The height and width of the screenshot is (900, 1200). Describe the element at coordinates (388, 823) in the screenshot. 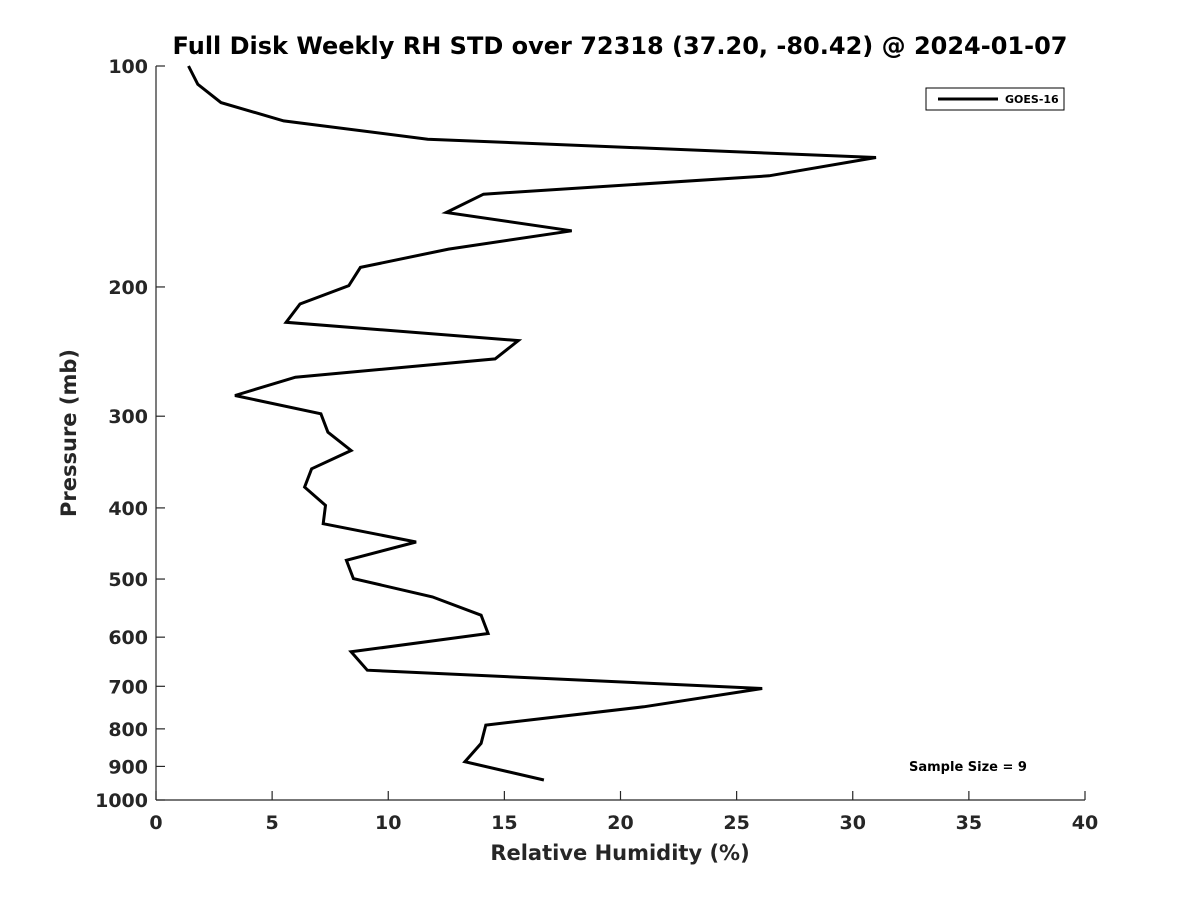

I see `x-tick-label: 10` at that location.